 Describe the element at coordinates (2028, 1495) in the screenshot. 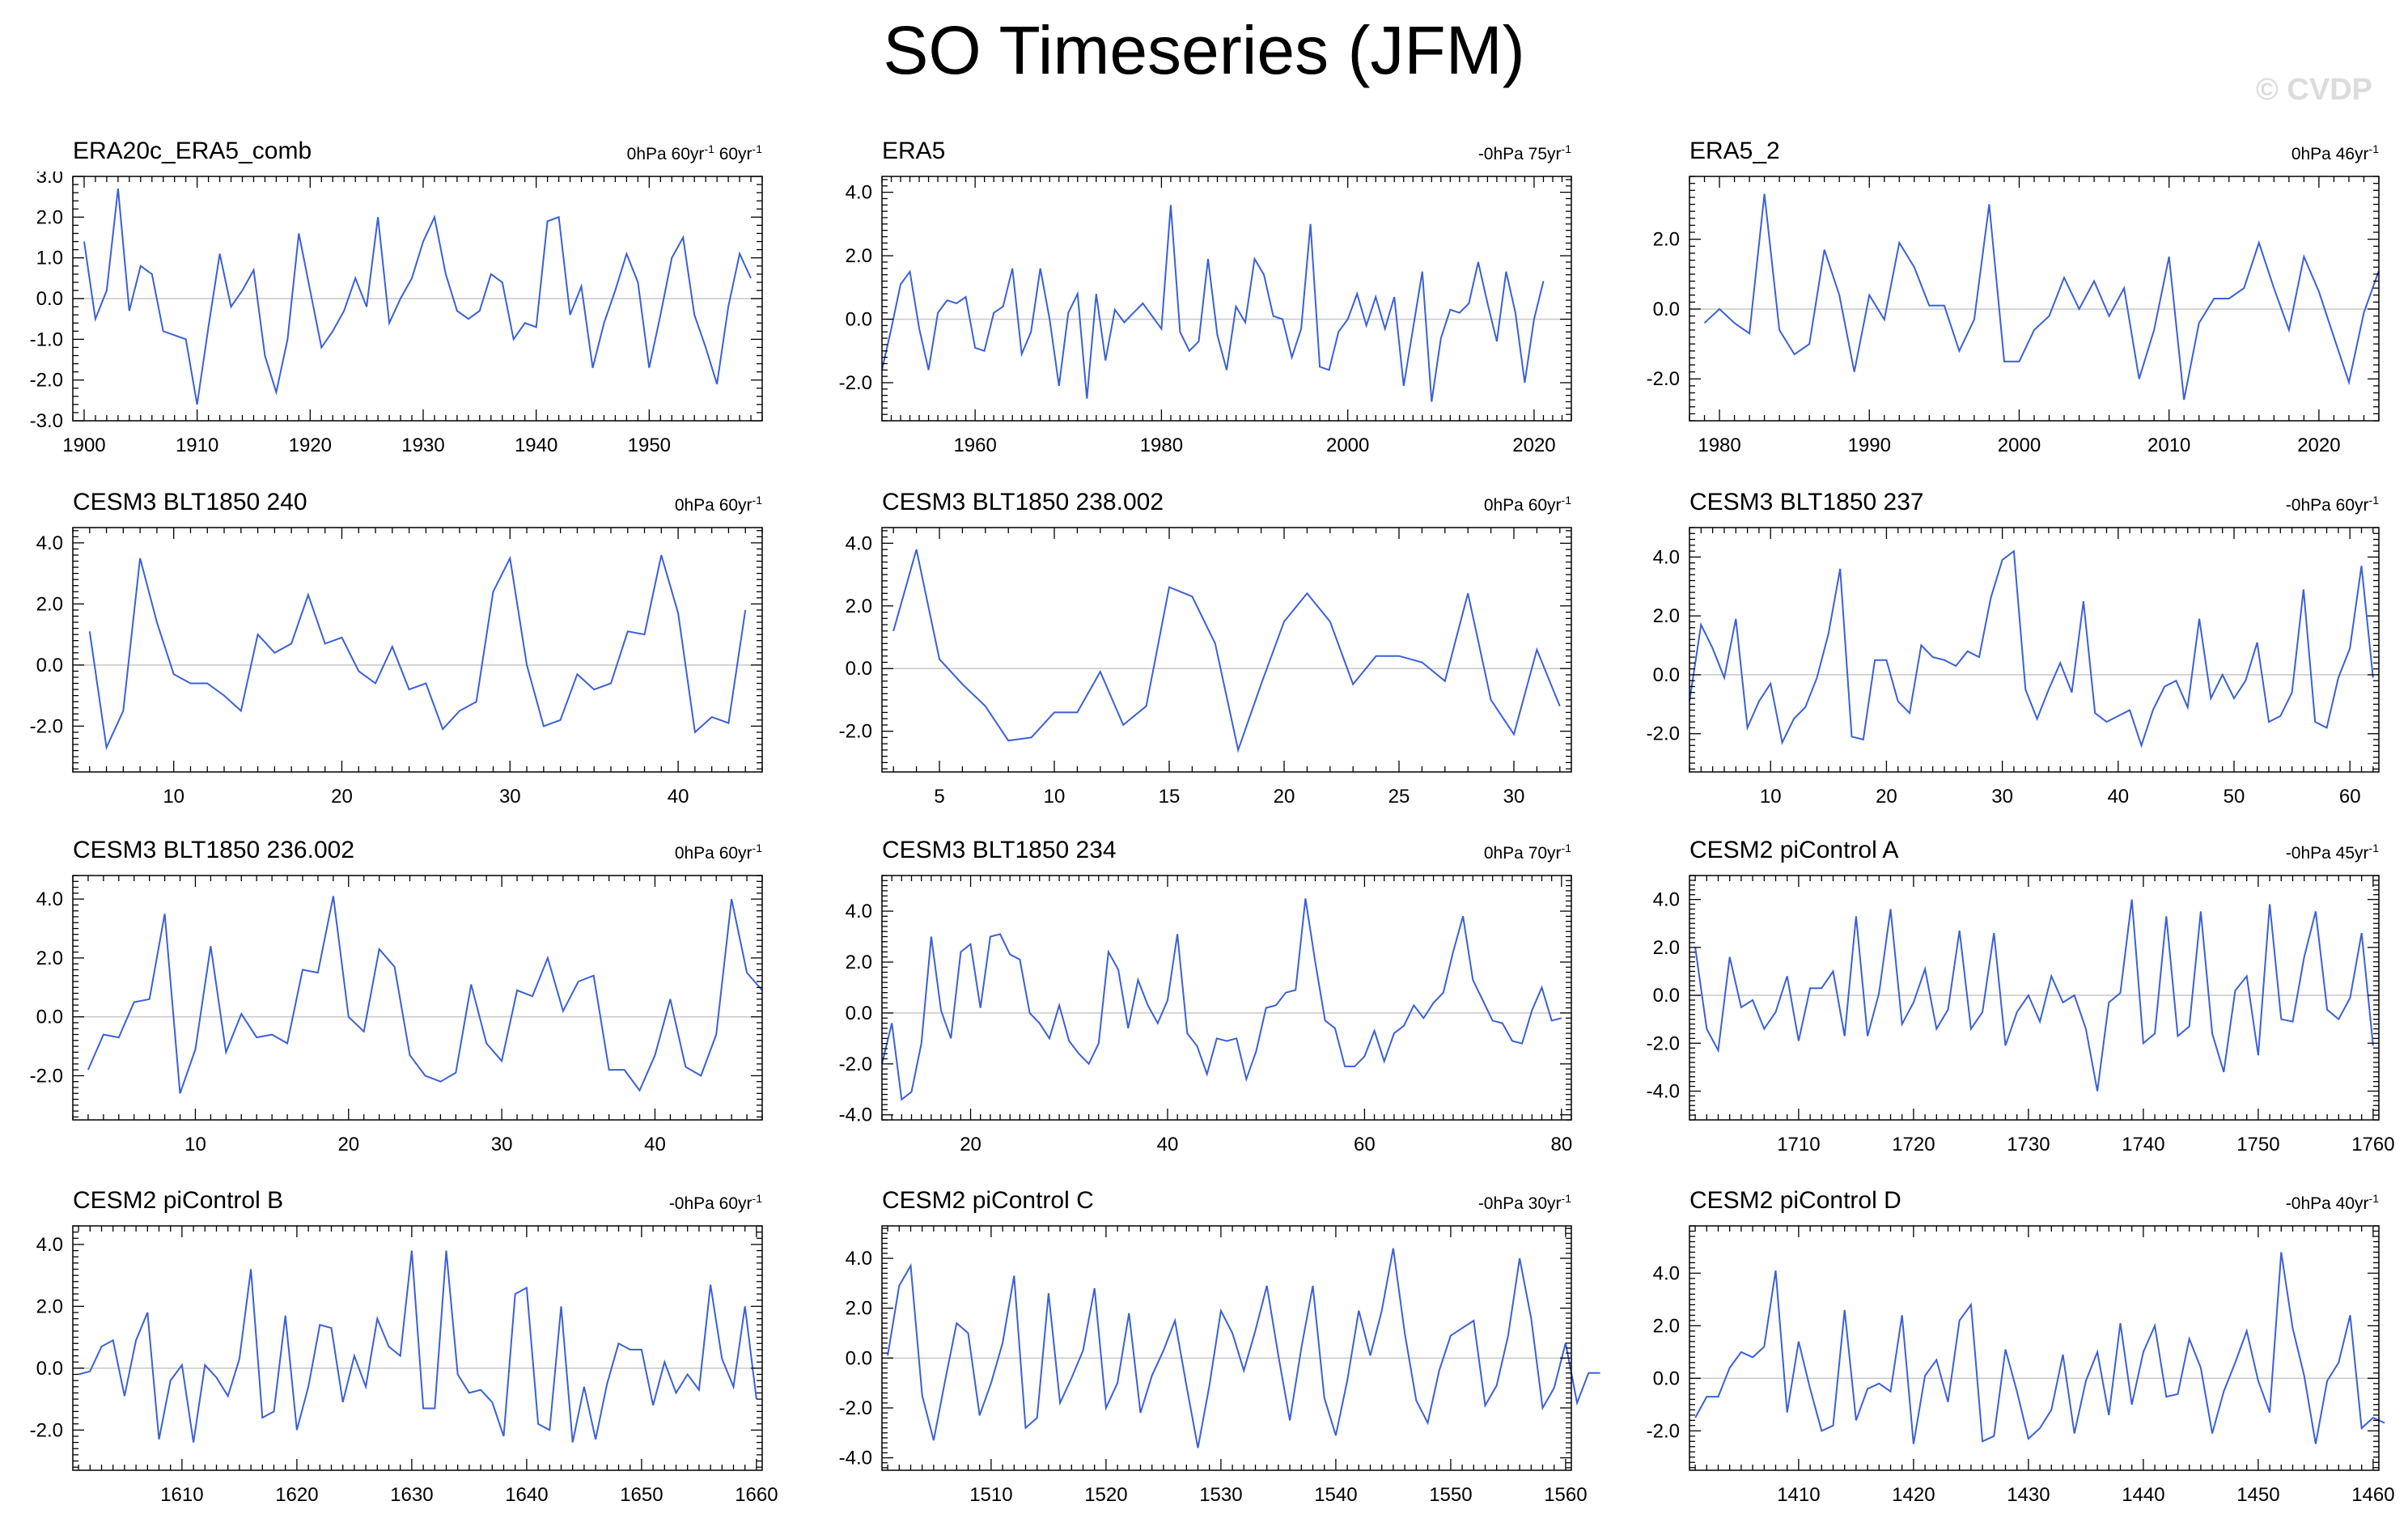

I see `x-tick-label: 1430` at that location.